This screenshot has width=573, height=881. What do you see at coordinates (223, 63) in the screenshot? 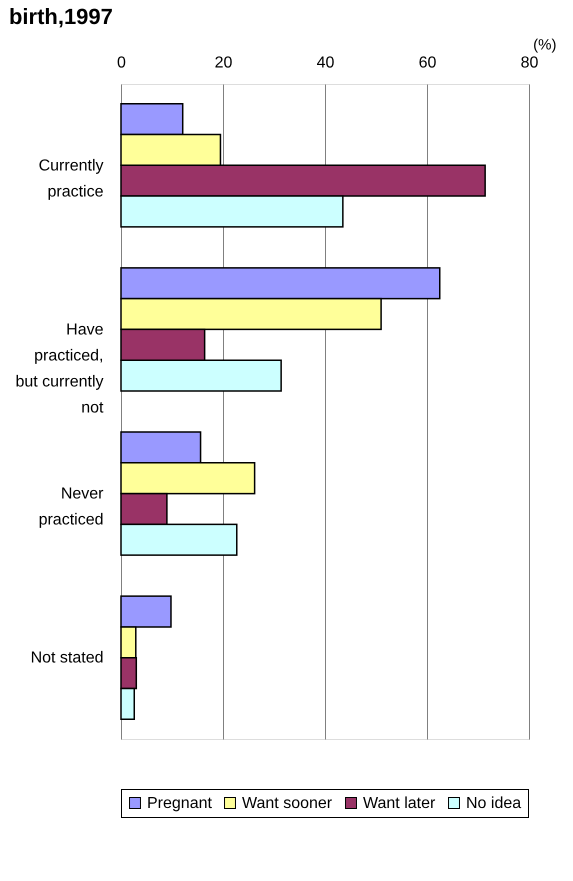
I see `x-tick-label: 20` at bounding box center [223, 63].